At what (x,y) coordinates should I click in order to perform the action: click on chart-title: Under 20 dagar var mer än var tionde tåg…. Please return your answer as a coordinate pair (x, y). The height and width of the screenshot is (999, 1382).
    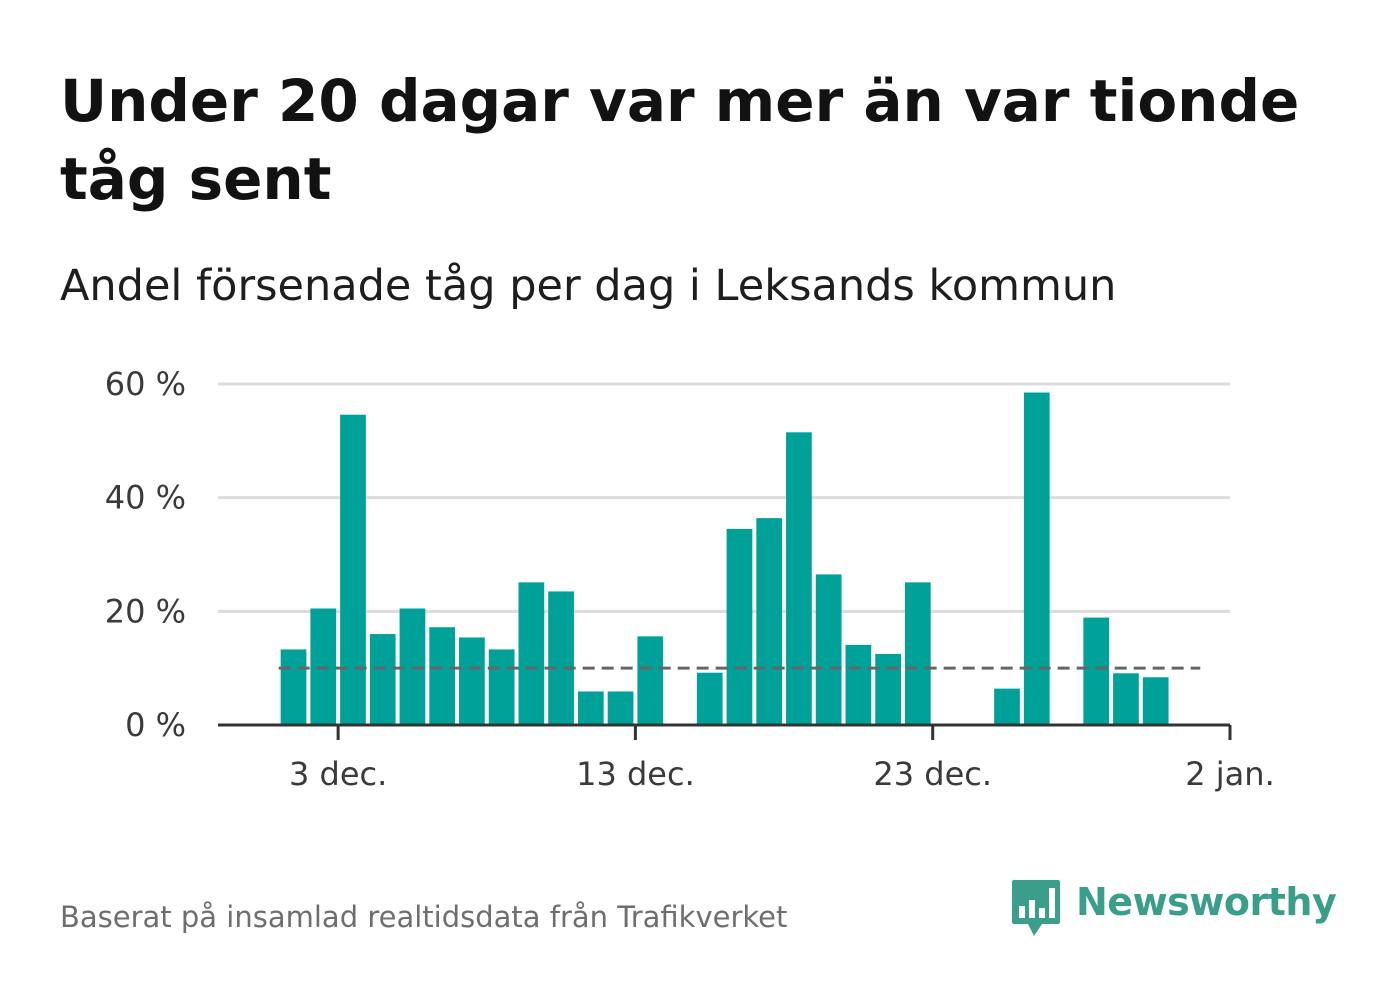
    Looking at the image, I should click on (680, 140).